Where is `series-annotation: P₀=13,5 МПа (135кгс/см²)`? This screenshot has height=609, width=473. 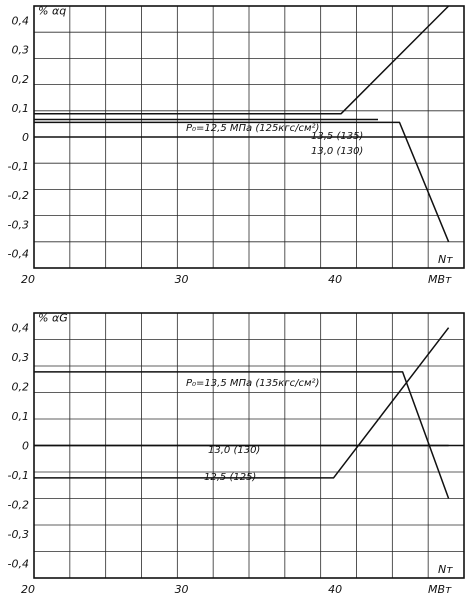
series-annotation: P₀=13,5 МПа (135кгс/см²) is located at coordinates (252, 383).